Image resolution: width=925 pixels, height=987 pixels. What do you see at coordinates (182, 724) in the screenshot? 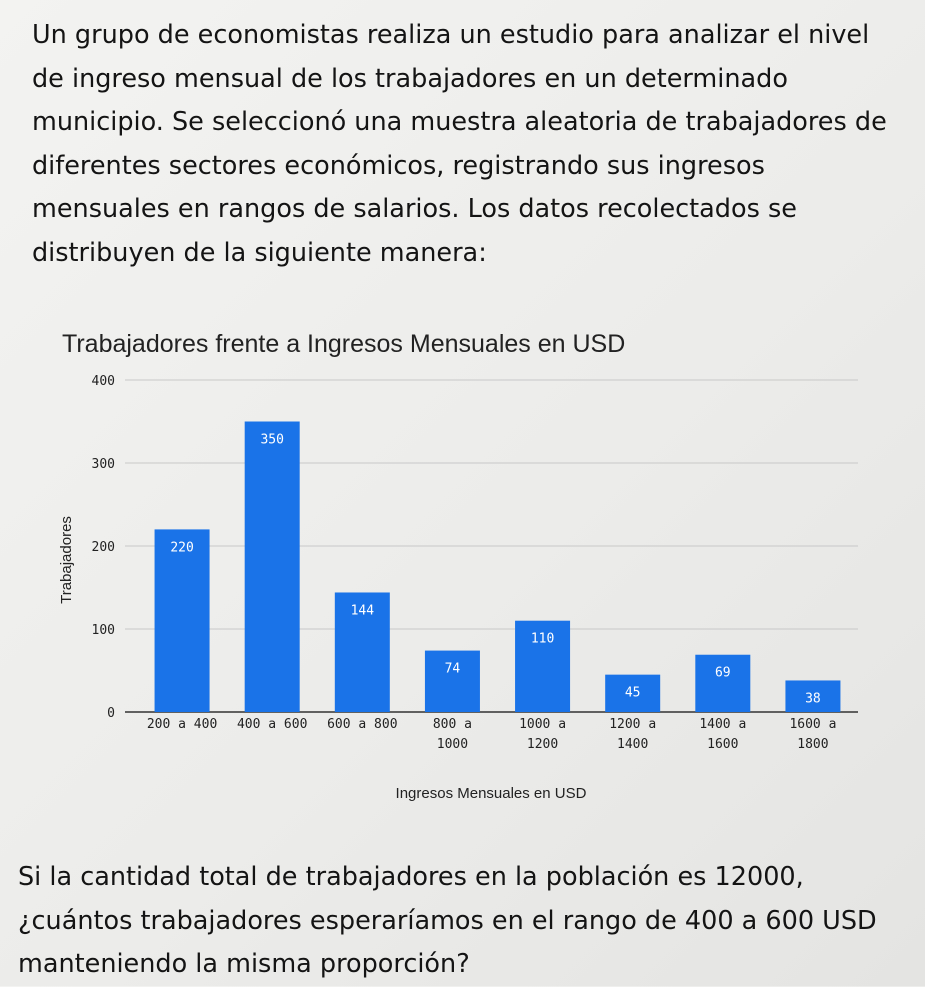
I see `x-tick-label: 200 a 400` at bounding box center [182, 724].